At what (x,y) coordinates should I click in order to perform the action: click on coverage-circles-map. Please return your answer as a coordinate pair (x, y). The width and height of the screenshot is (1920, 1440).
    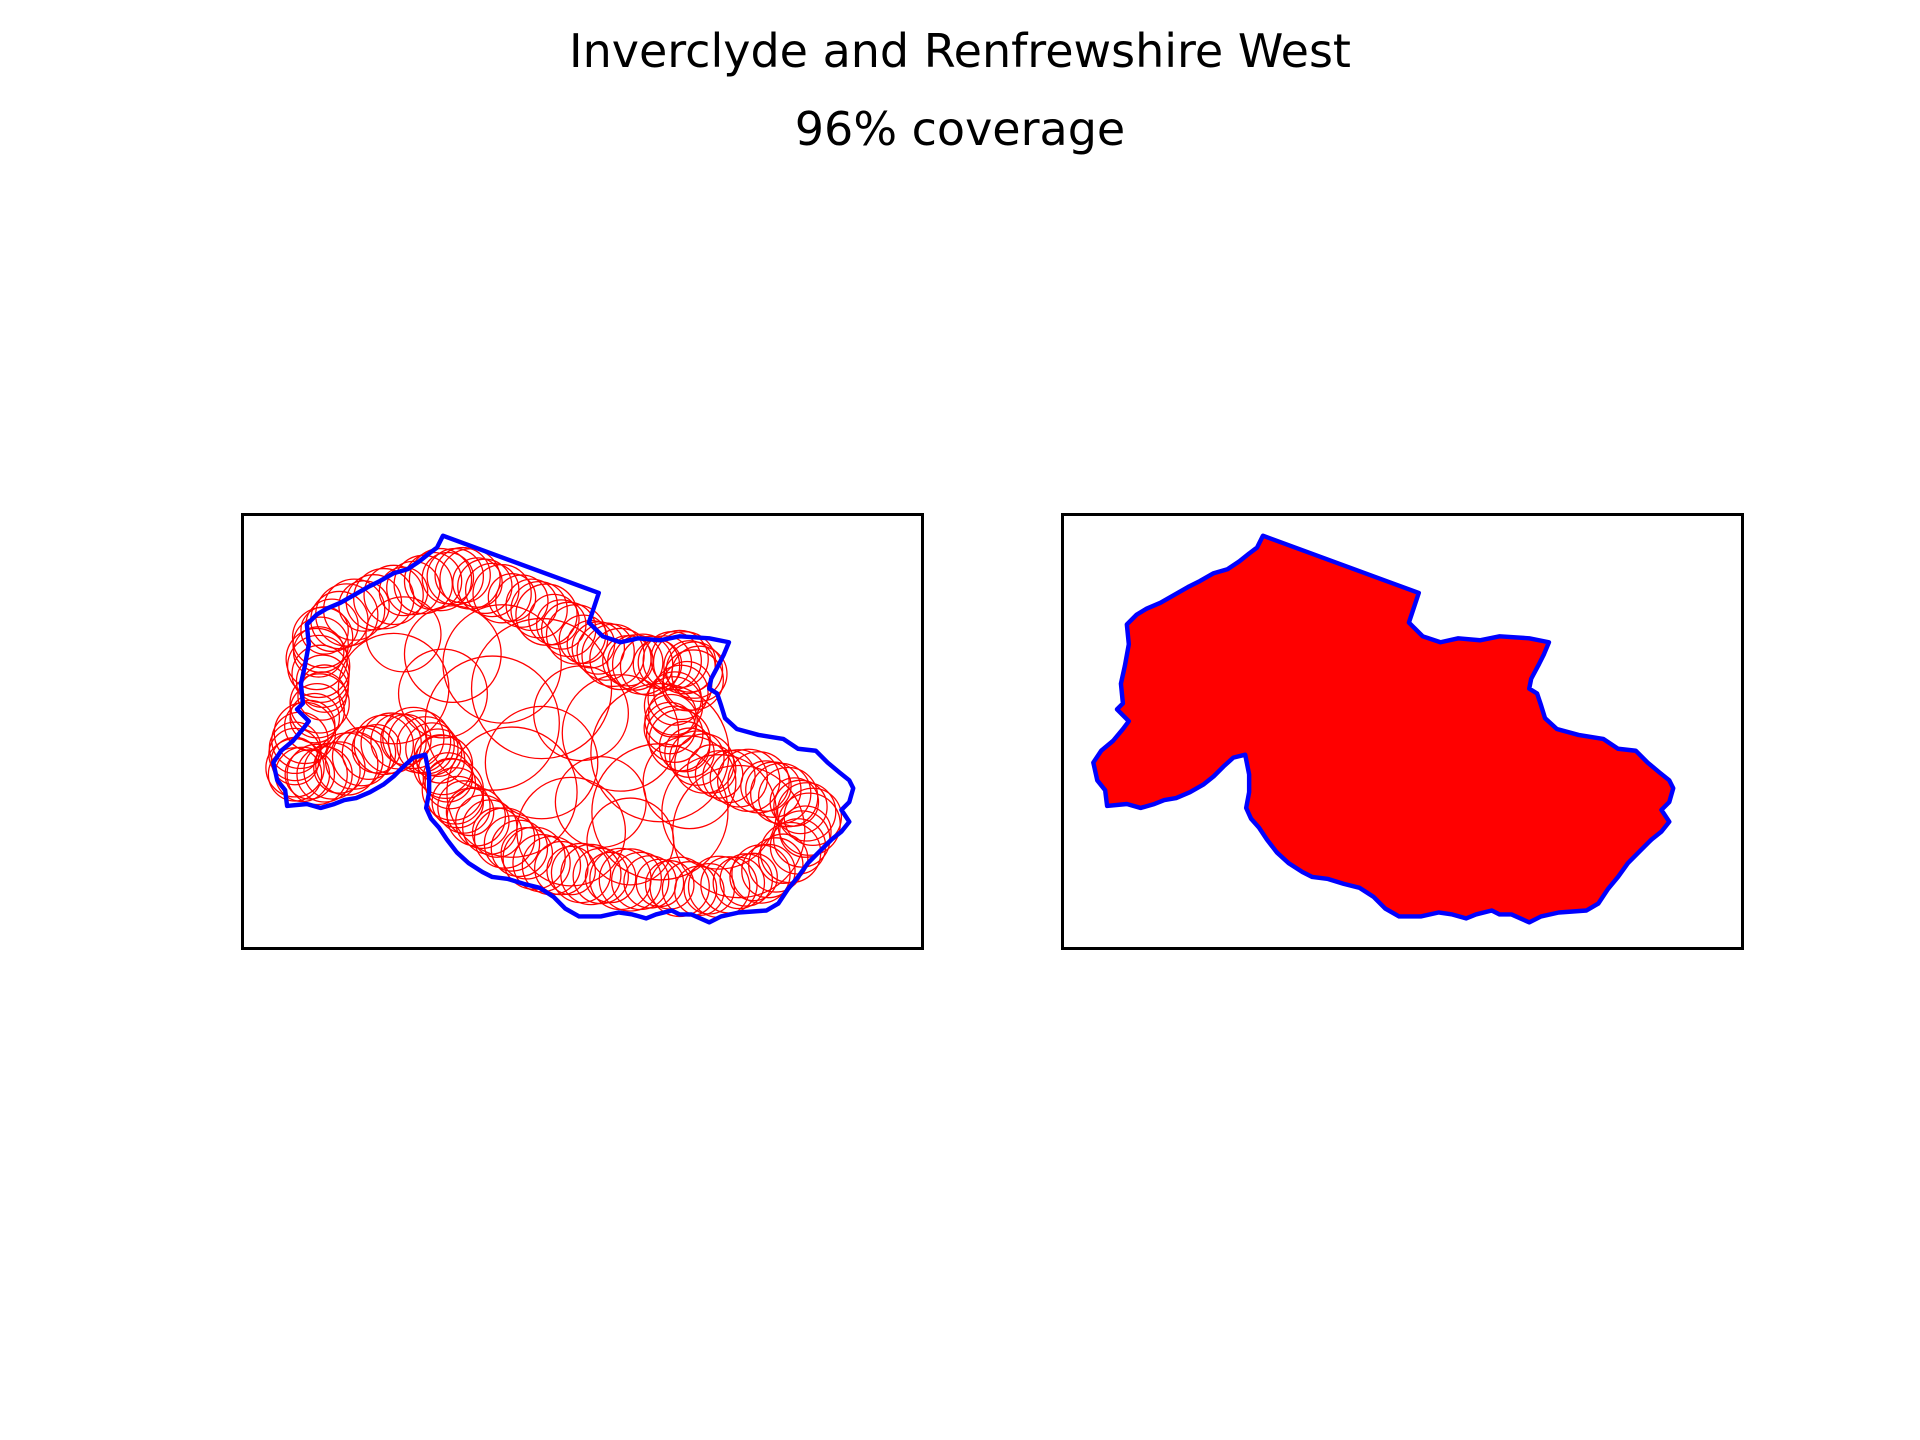
    Looking at the image, I should click on (560, 729).